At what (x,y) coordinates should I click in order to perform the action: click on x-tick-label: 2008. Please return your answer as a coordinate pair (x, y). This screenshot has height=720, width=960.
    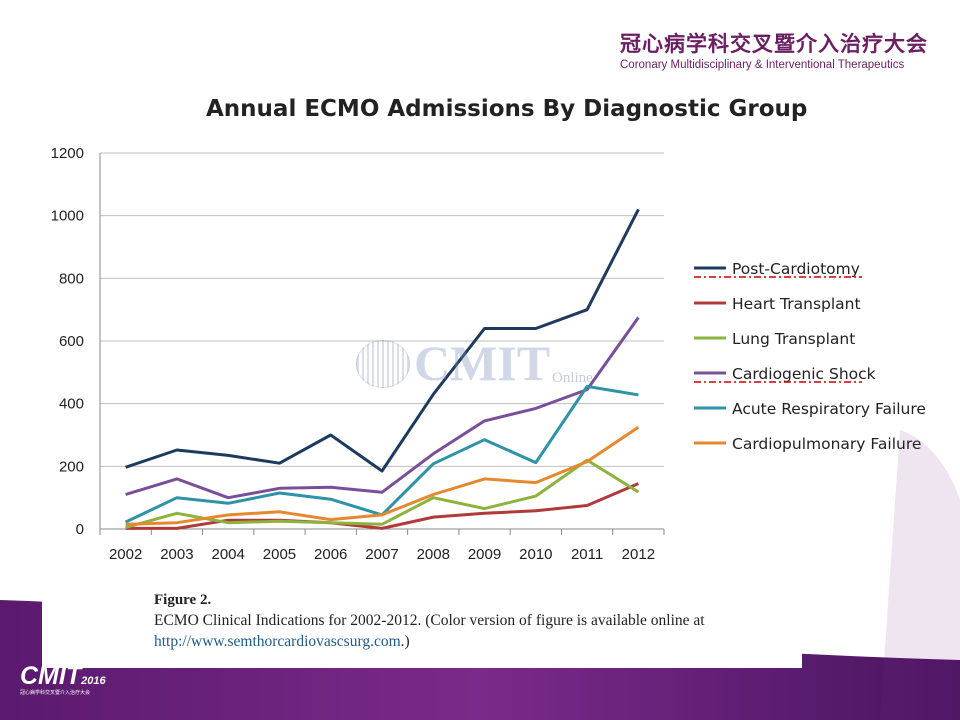
    Looking at the image, I should click on (433, 554).